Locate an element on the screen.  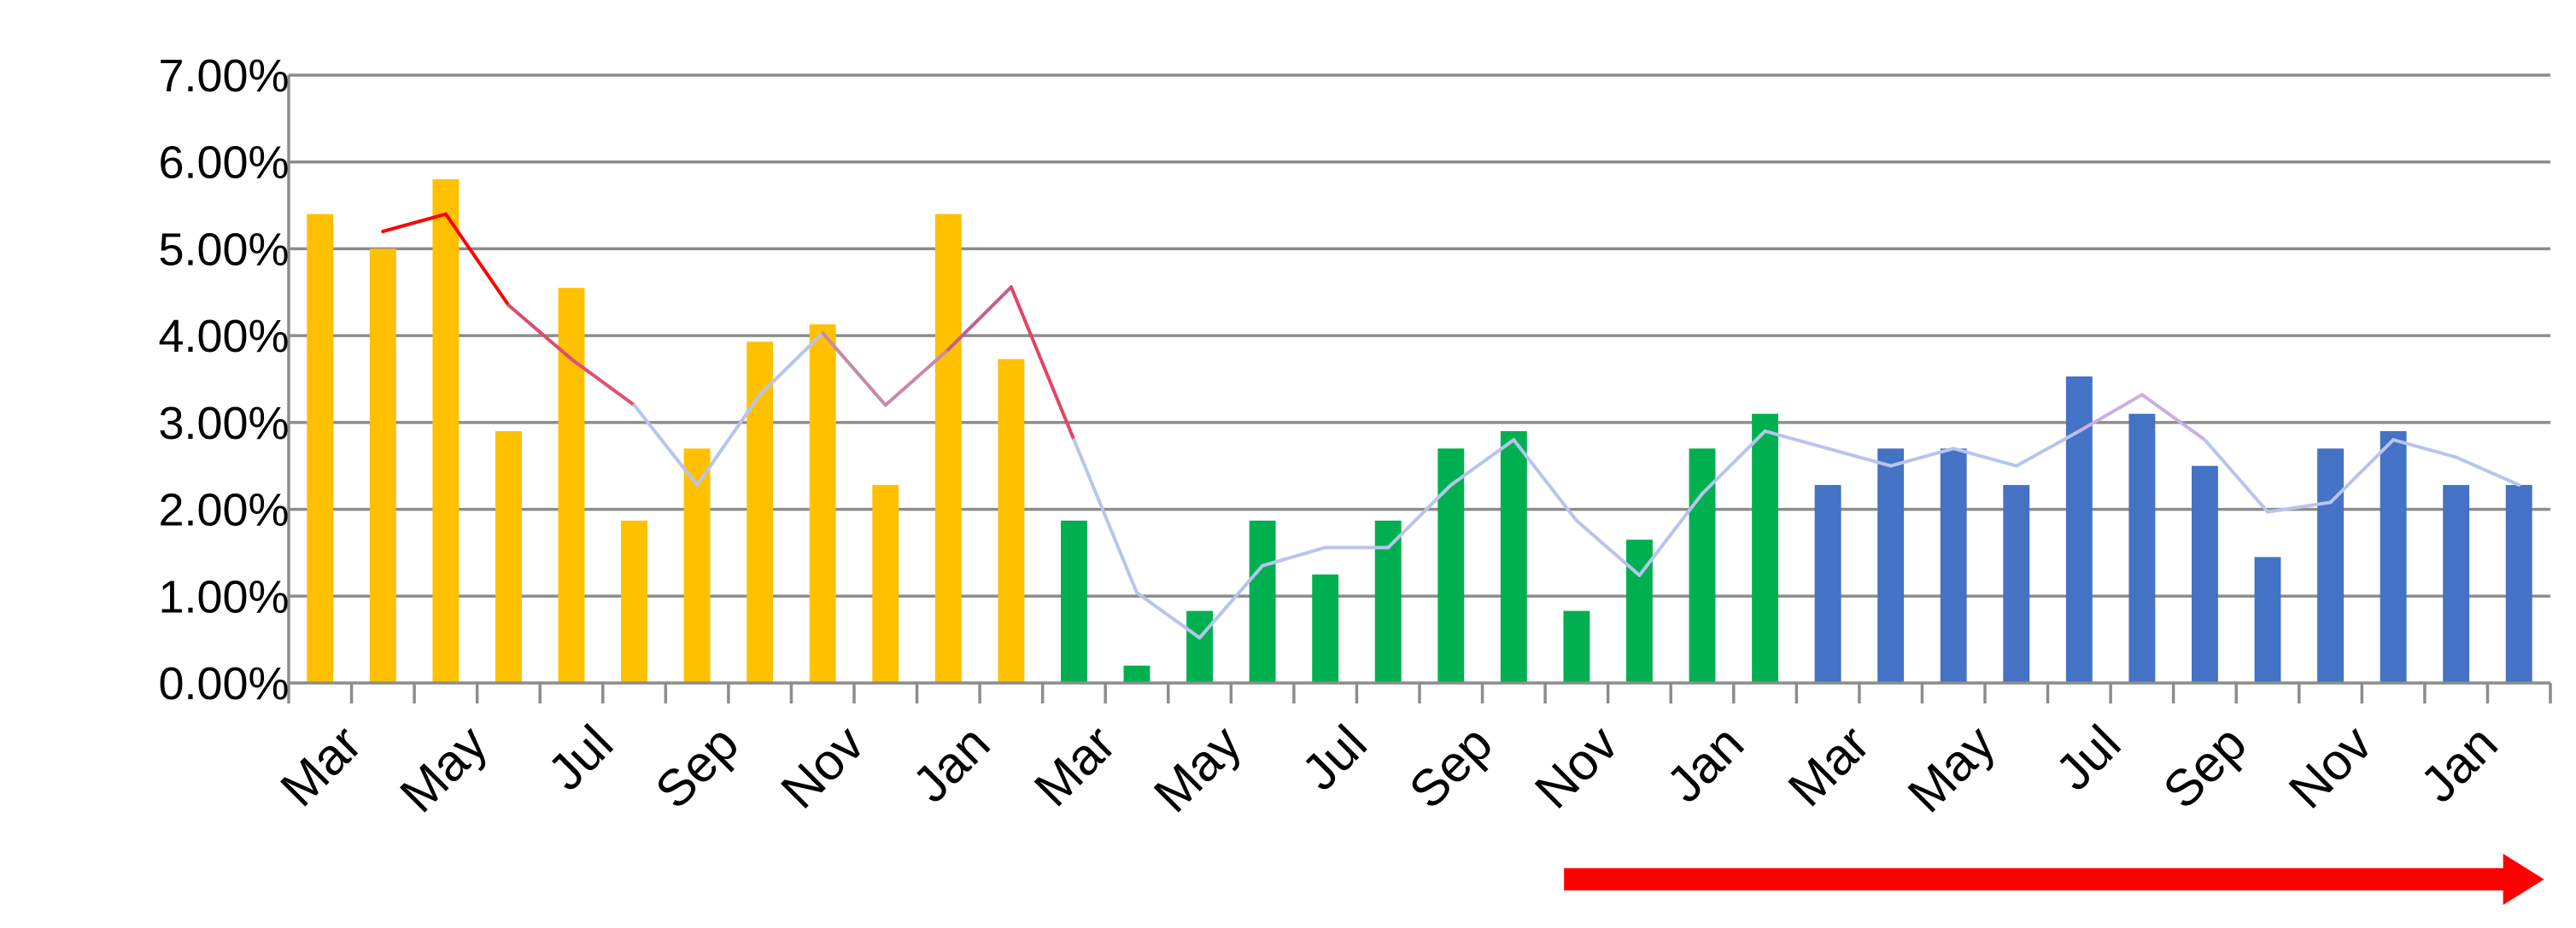
red-arrow is located at coordinates (2054, 880).